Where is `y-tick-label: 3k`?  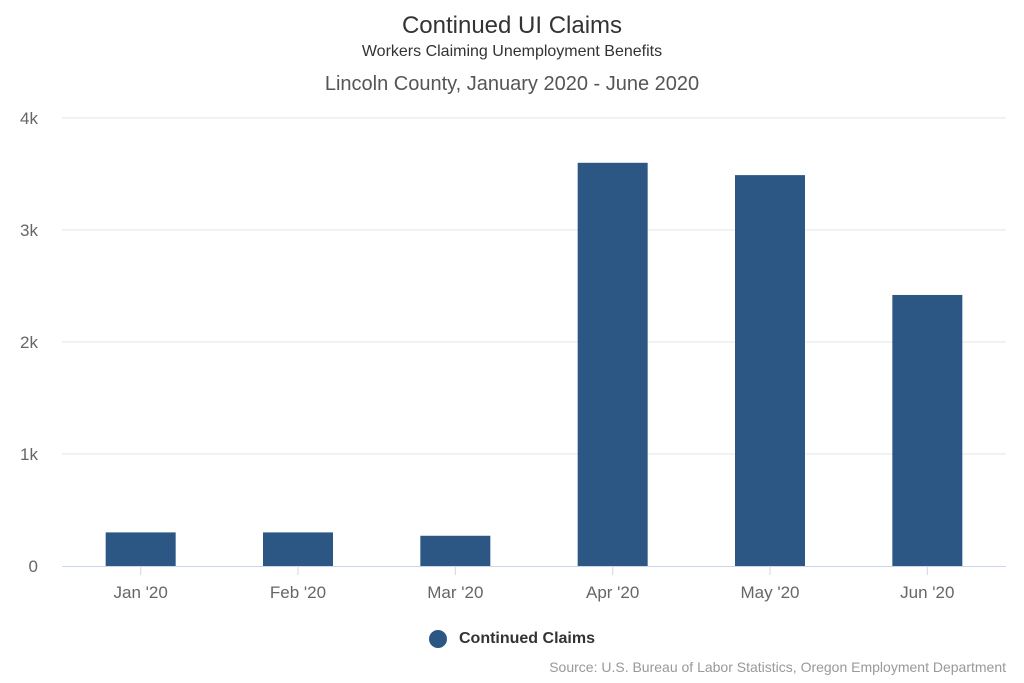 y-tick-label: 3k is located at coordinates (29, 230).